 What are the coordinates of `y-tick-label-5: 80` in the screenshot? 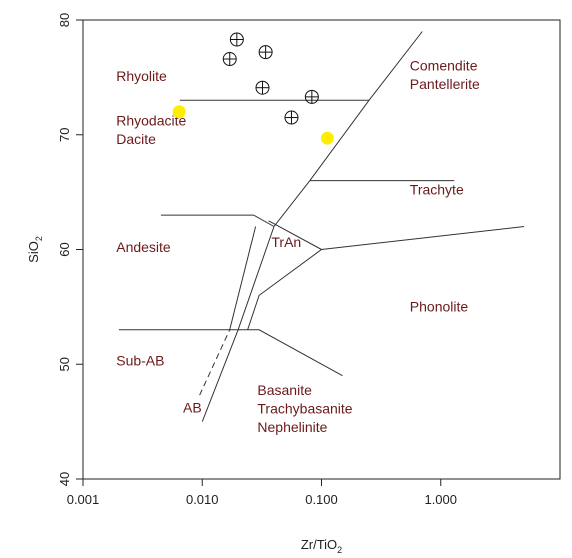 It's located at (64, 20).